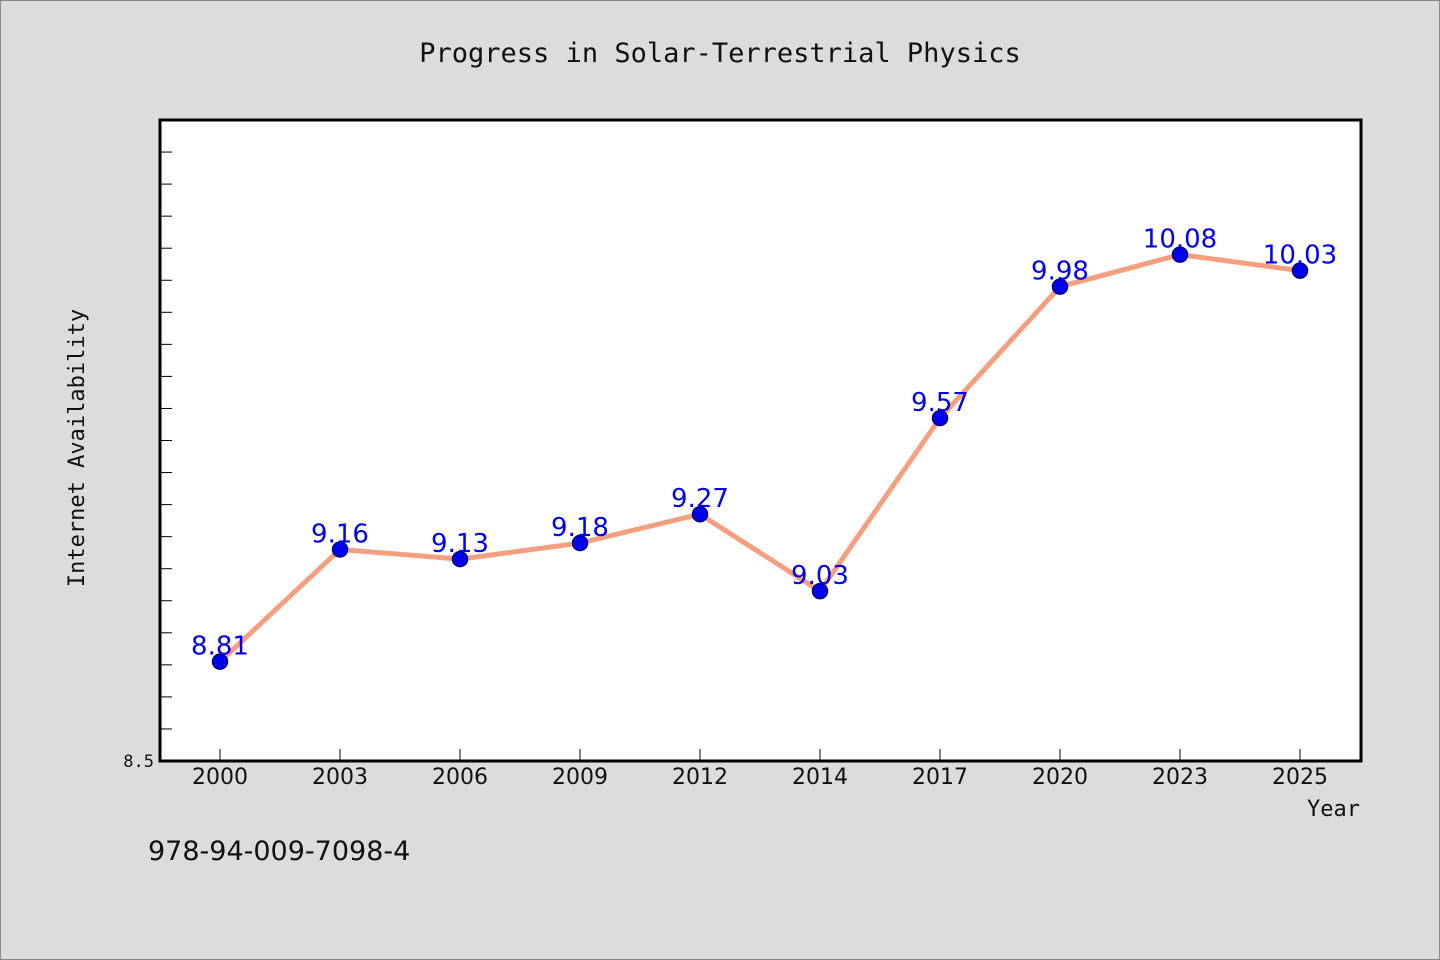 This screenshot has width=1440, height=960. Describe the element at coordinates (1333, 809) in the screenshot. I see `x-axis-label: Year` at that location.